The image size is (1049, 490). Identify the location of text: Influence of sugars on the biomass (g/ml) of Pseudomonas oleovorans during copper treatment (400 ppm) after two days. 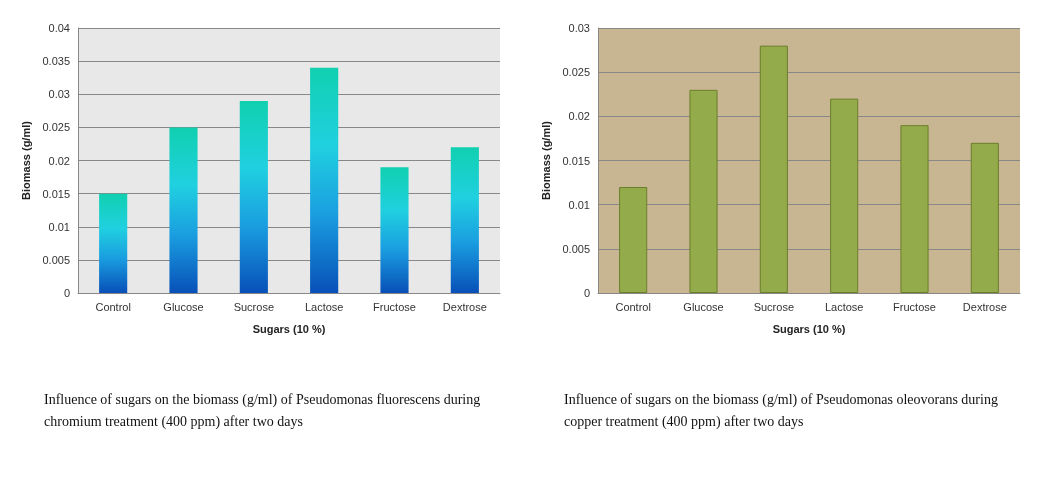
(783, 410).